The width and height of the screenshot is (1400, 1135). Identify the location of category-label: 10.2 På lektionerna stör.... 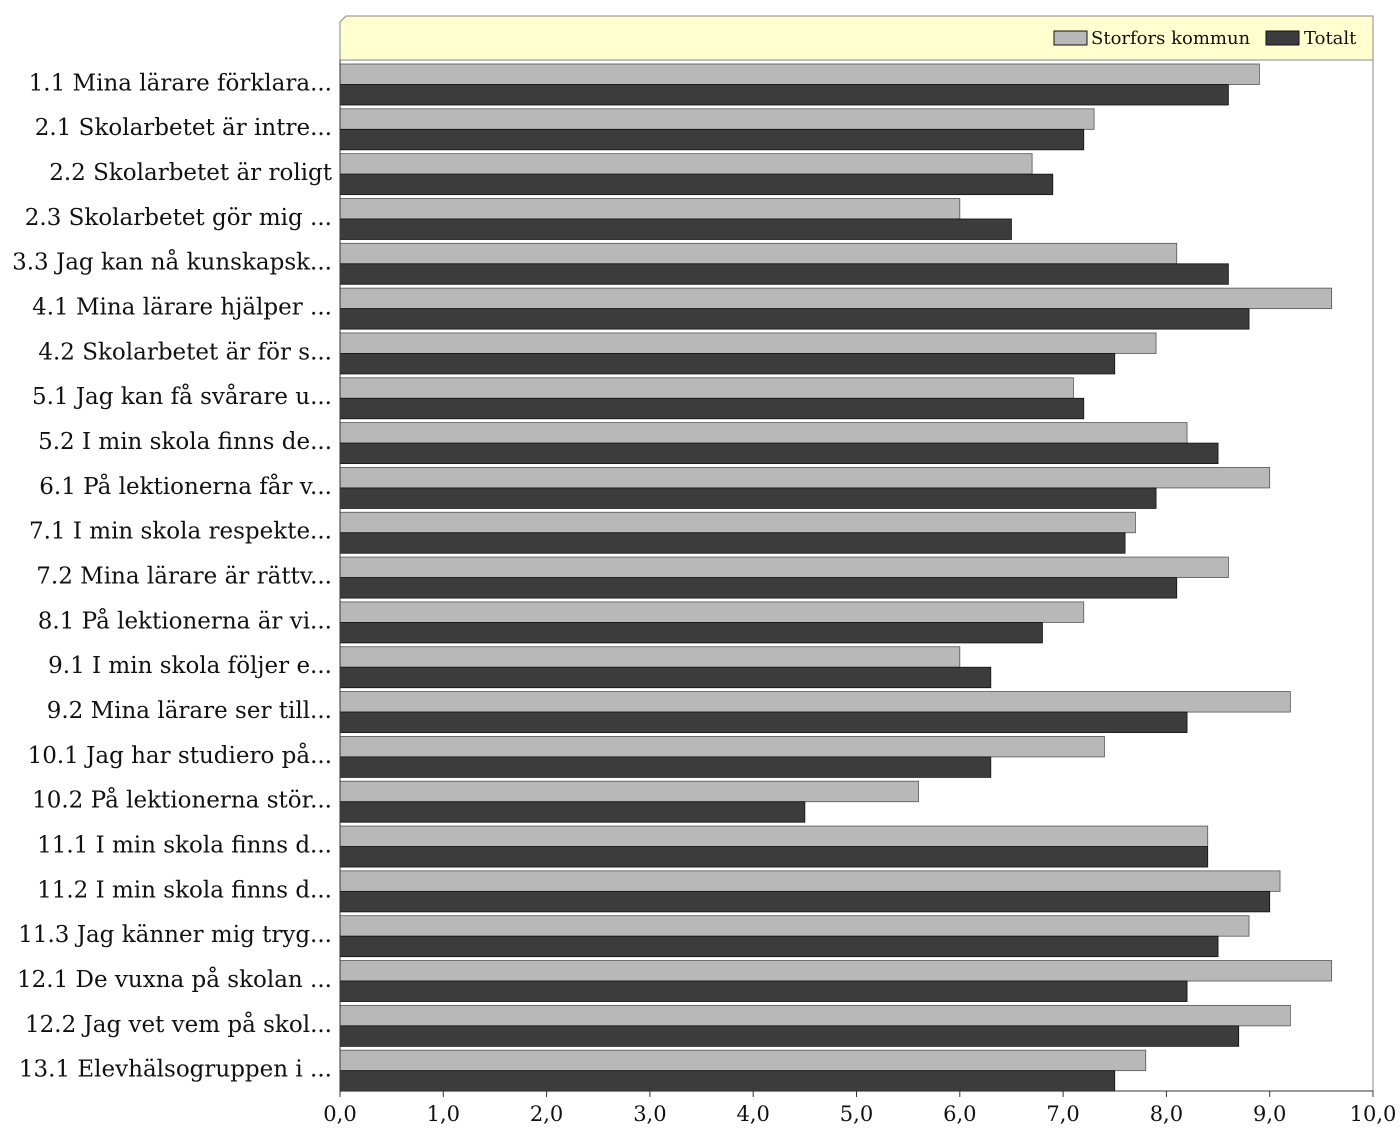
(182, 800).